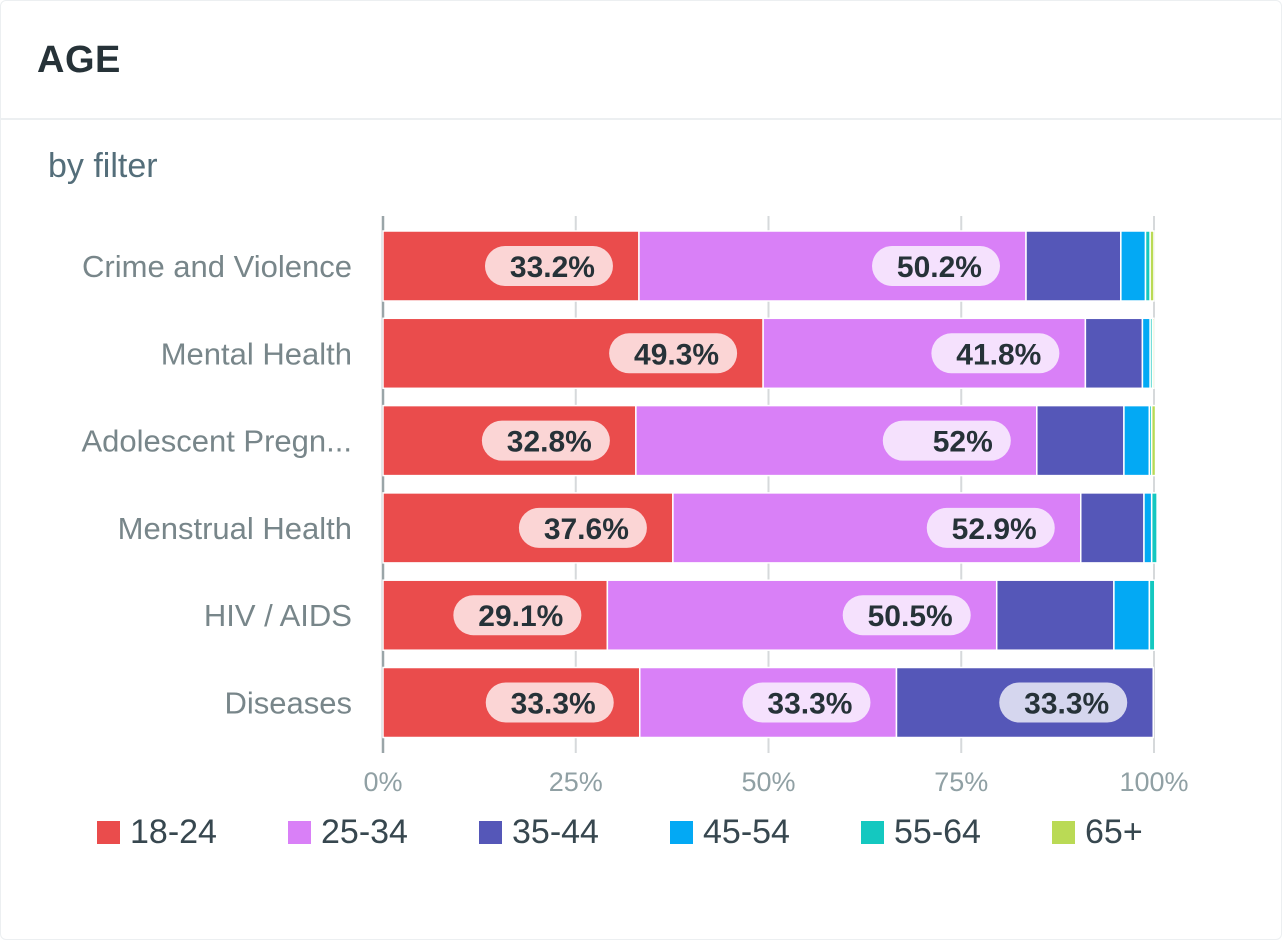 This screenshot has height=942, width=1284. Describe the element at coordinates (173, 832) in the screenshot. I see `legend-label: 18-24` at that location.